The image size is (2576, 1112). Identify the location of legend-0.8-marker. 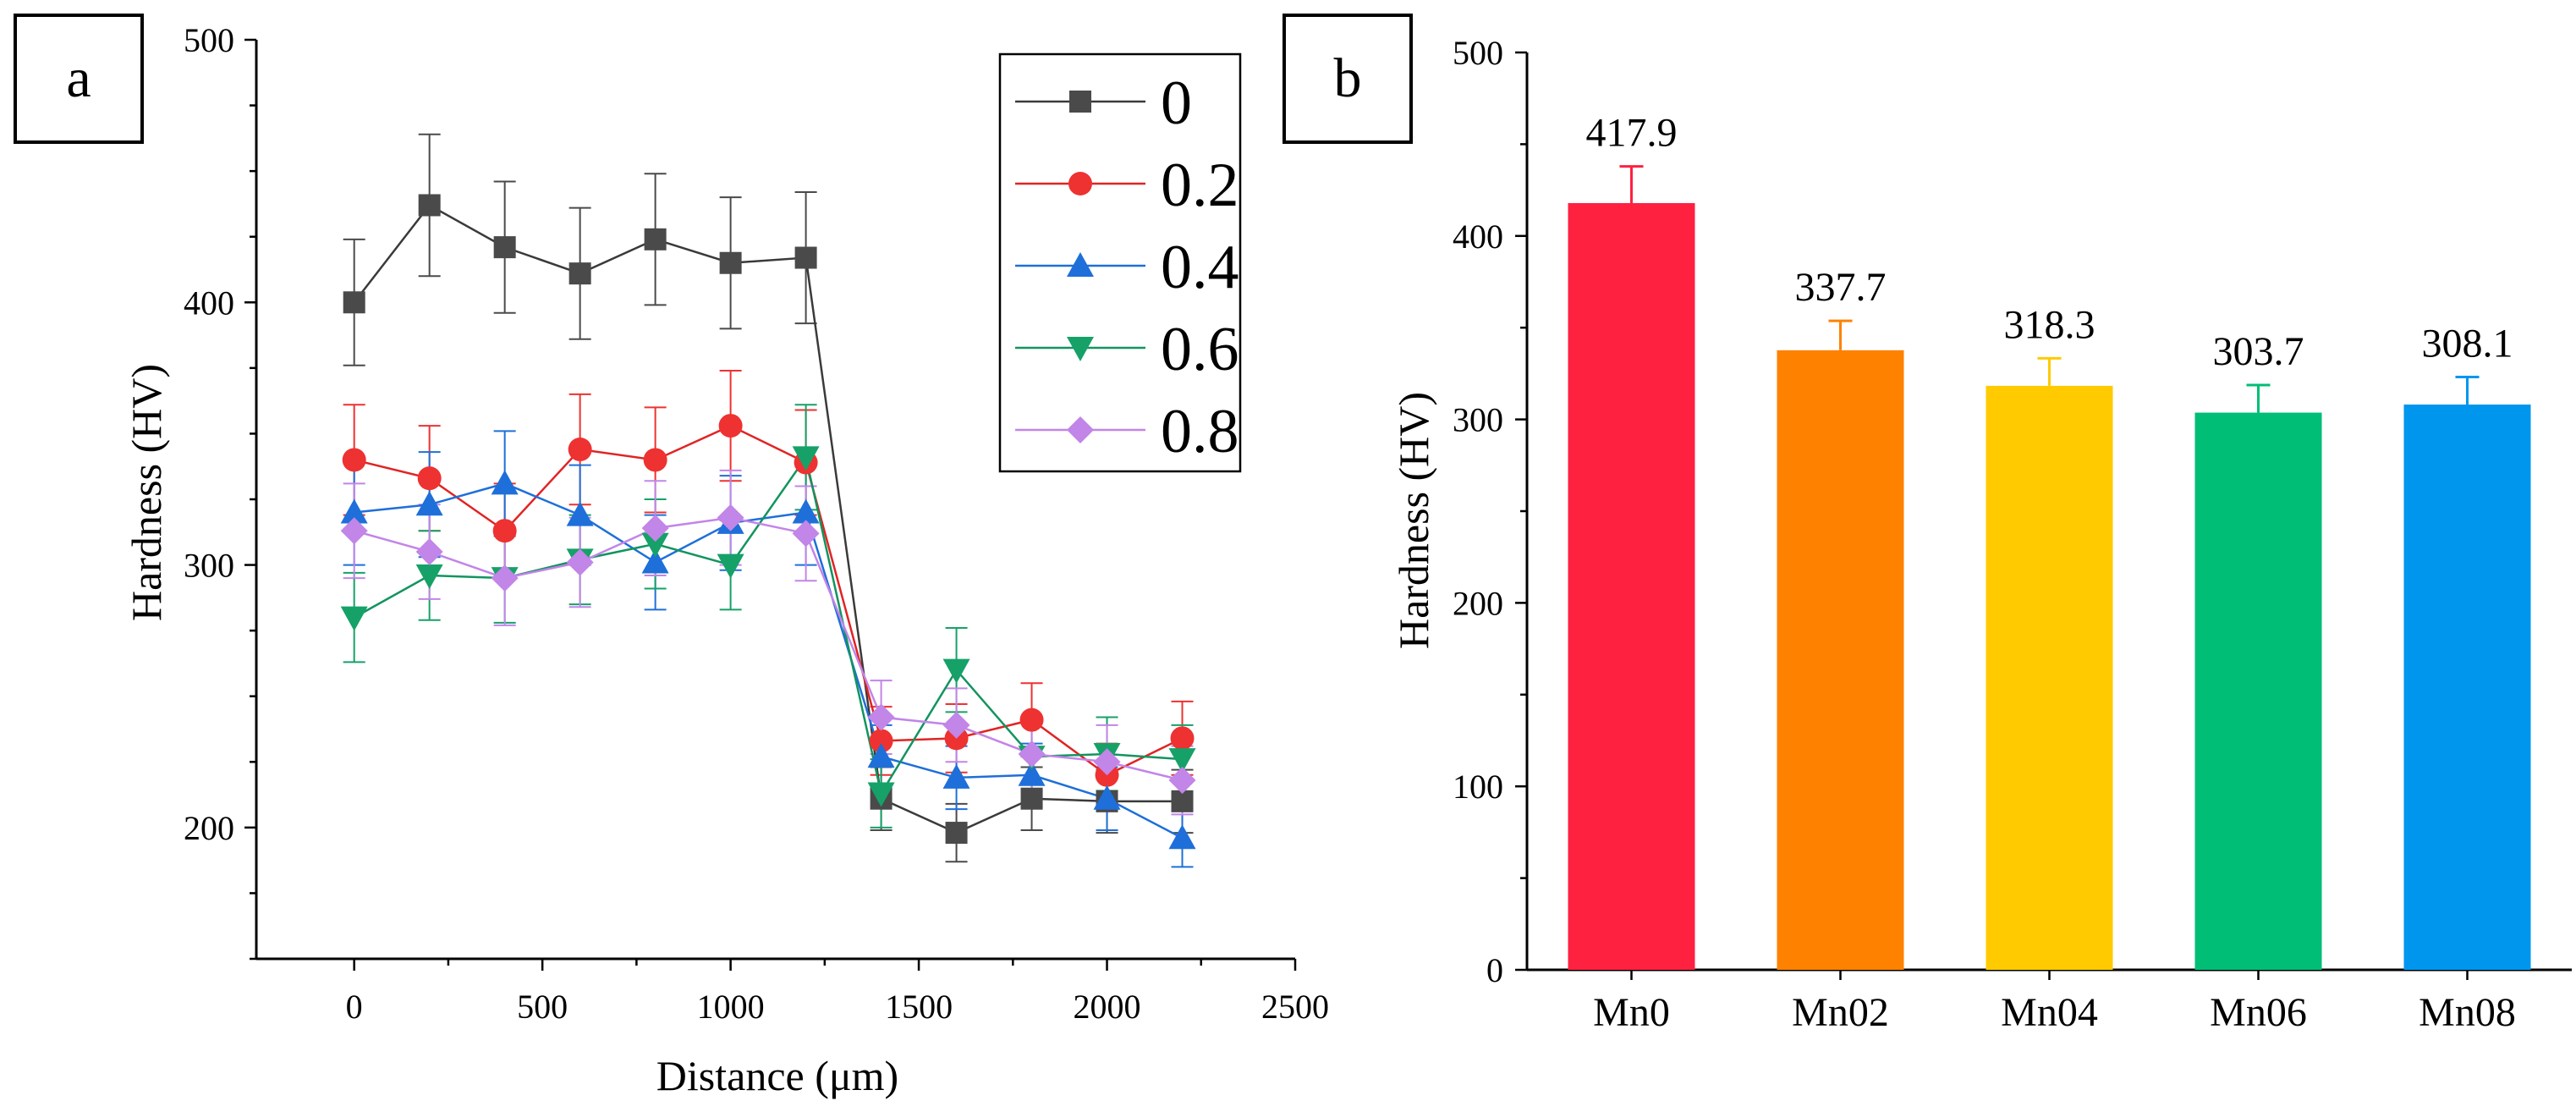
(1080, 429).